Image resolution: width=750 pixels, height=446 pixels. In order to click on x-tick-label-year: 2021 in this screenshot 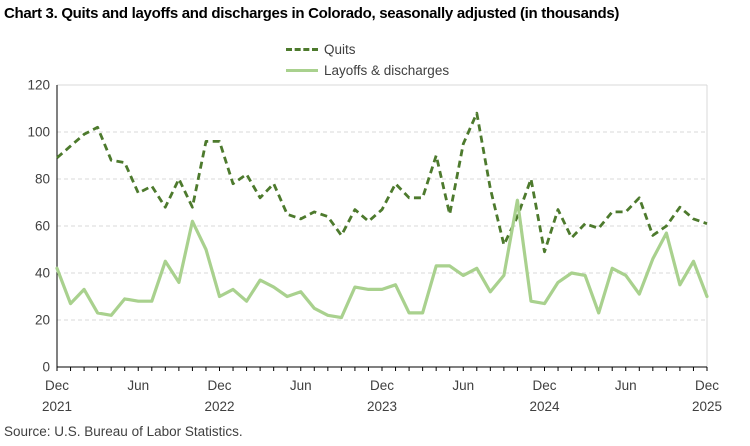, I will do `click(57, 406)`.